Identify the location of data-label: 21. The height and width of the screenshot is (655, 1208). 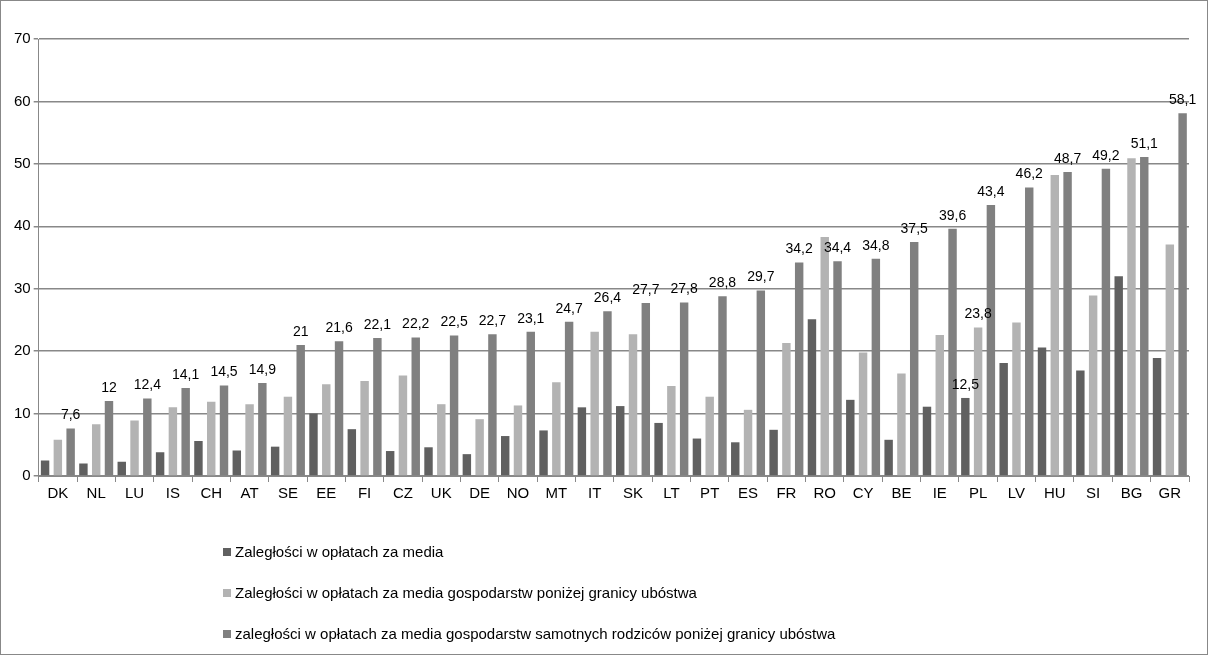
(300, 330).